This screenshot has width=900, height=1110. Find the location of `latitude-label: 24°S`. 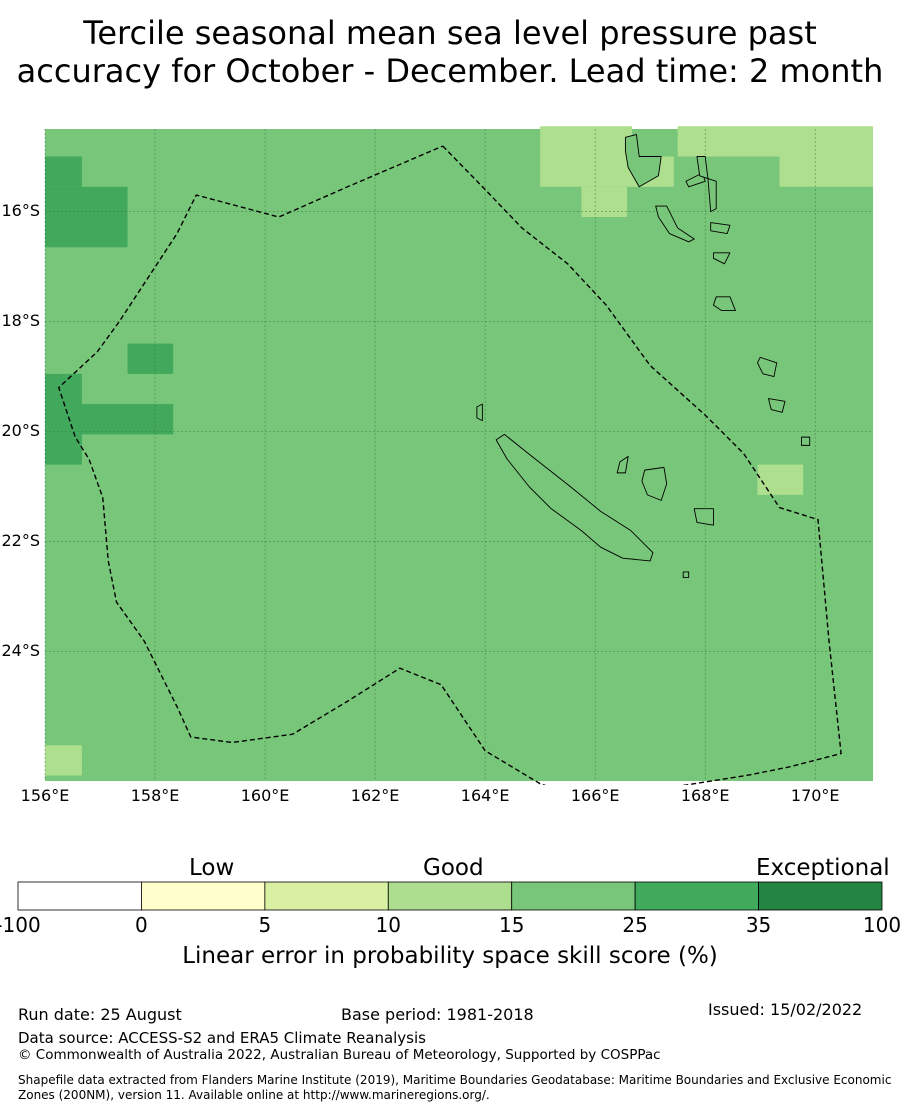

latitude-label: 24°S is located at coordinates (20, 650).